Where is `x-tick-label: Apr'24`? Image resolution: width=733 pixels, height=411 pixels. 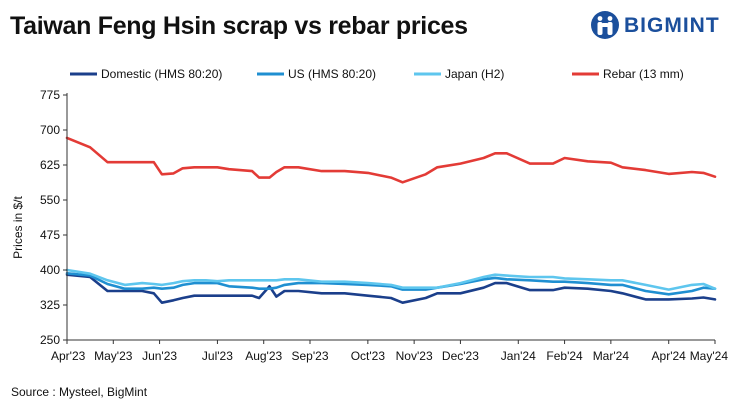 x-tick-label: Apr'24 is located at coordinates (669, 356).